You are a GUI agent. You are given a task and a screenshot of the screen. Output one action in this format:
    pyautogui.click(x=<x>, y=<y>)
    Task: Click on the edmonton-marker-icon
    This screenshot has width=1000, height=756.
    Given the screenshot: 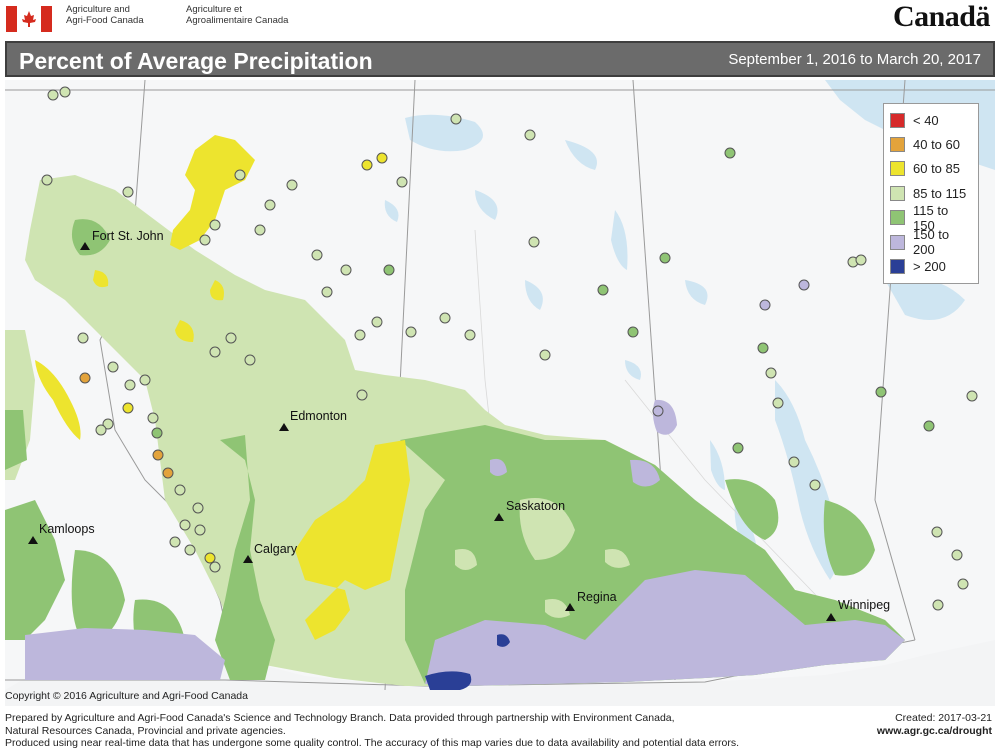 What is the action you would take?
    pyautogui.click(x=284, y=427)
    